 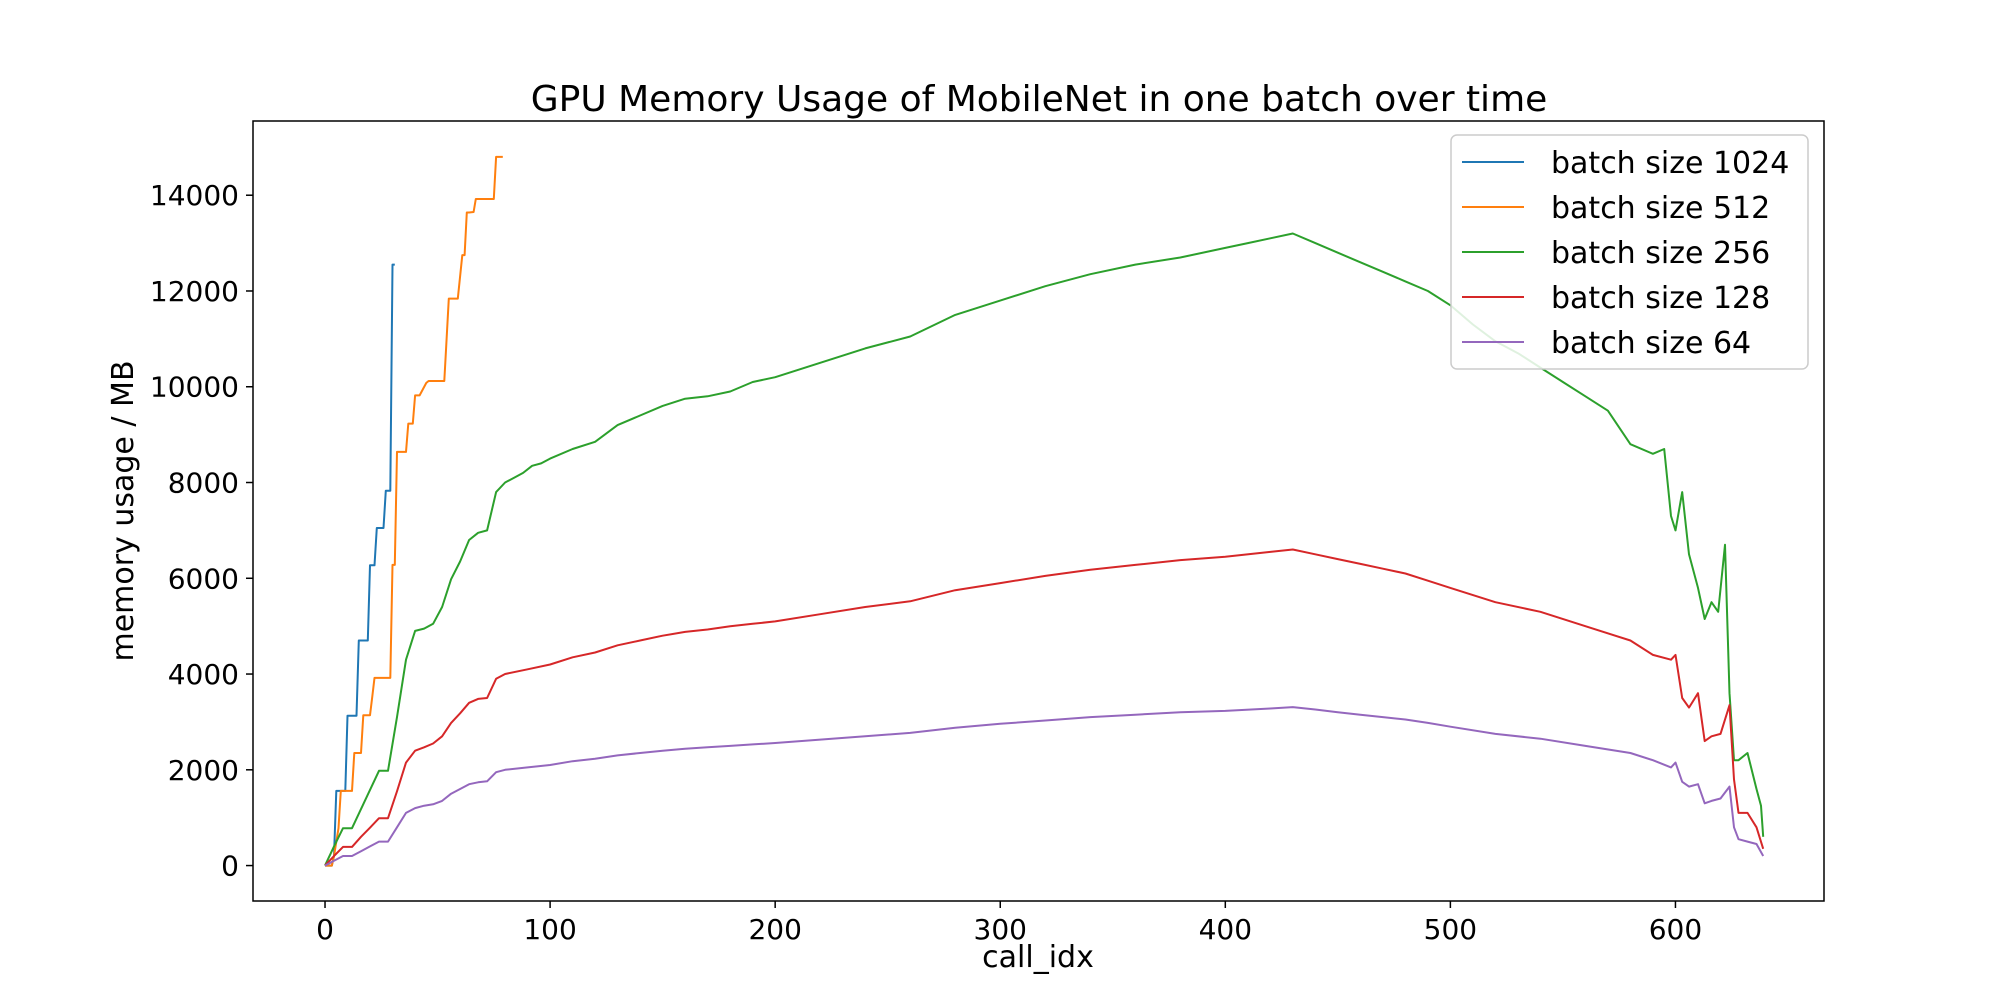 I want to click on y-axis-label: memory usage / MB, so click(x=123, y=510).